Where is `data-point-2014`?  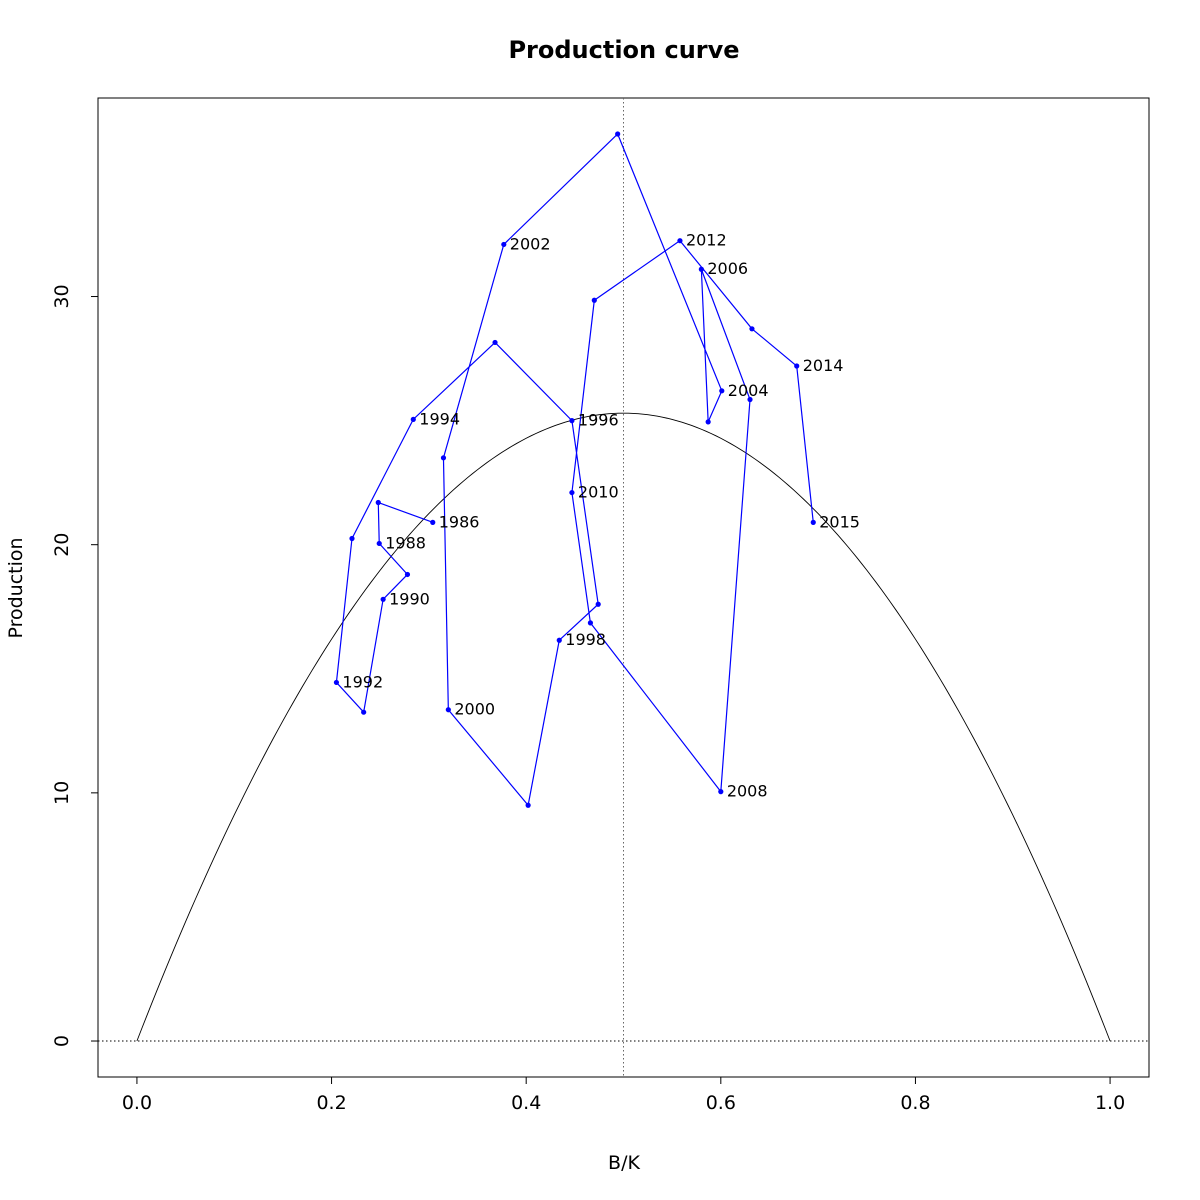
data-point-2014 is located at coordinates (797, 366).